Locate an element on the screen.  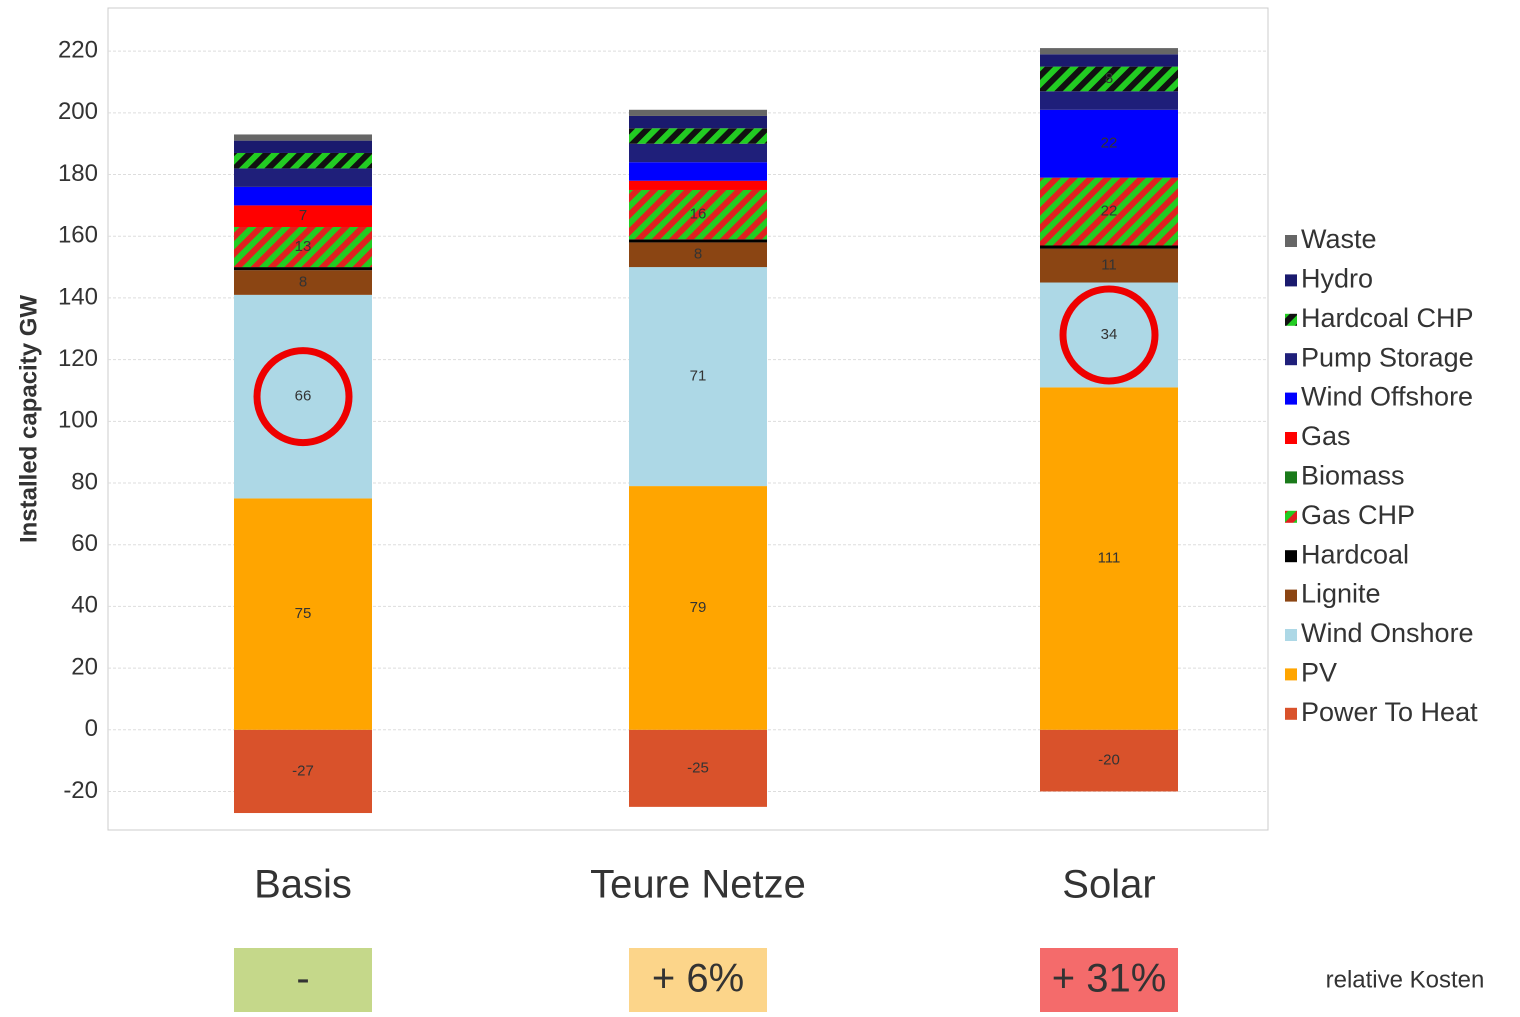
data-label: 13 is located at coordinates (303, 246).